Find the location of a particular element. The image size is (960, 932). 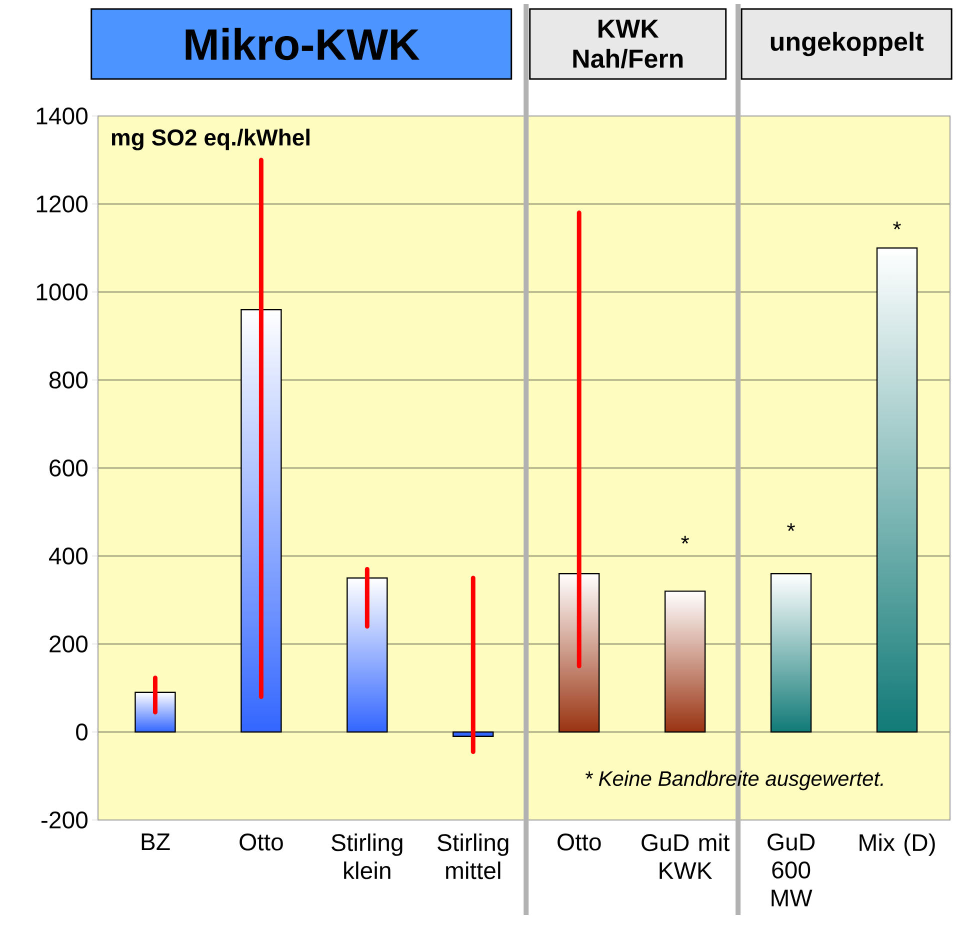

annotation: * Keine Bandbreite ausgewertet. is located at coordinates (734, 780).